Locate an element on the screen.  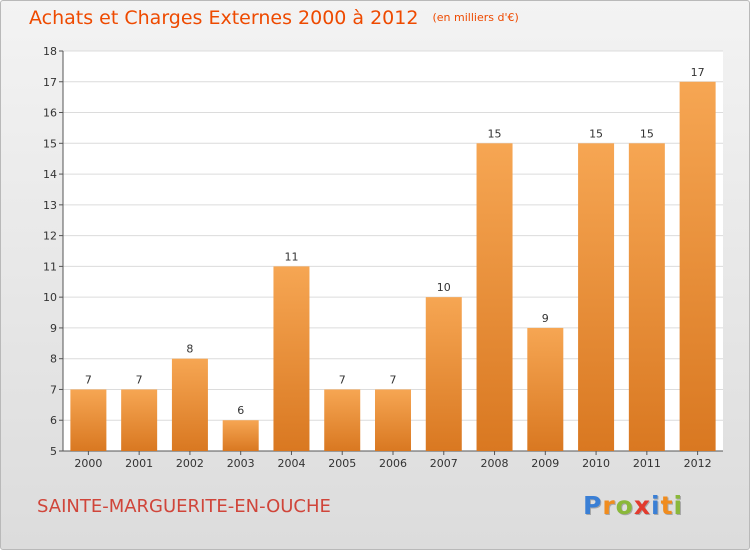
y-tick-label: 9 is located at coordinates (53, 328).